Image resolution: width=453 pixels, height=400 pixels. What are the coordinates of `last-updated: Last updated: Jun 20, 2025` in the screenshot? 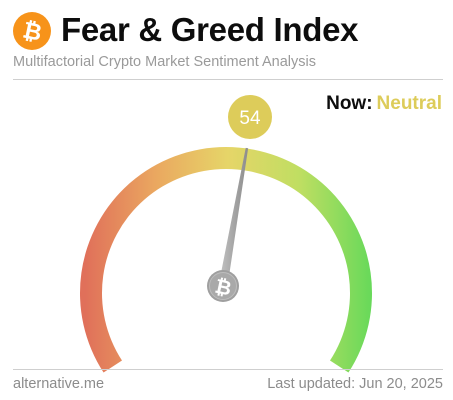 It's located at (355, 384).